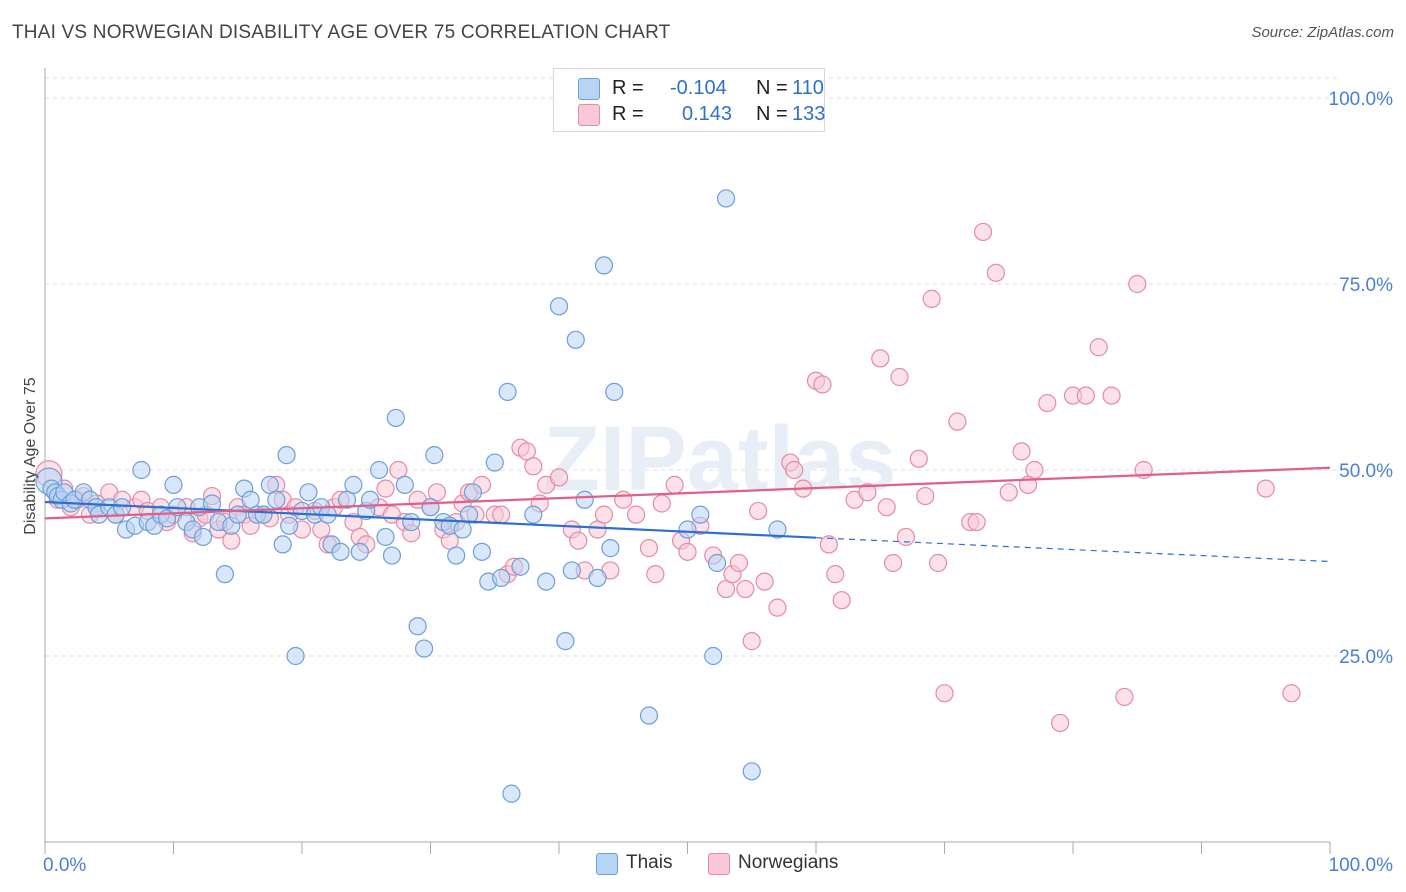 This screenshot has height=892, width=1406. Describe the element at coordinates (1361, 865) in the screenshot. I see `x-tick-label: 100.0%` at that location.